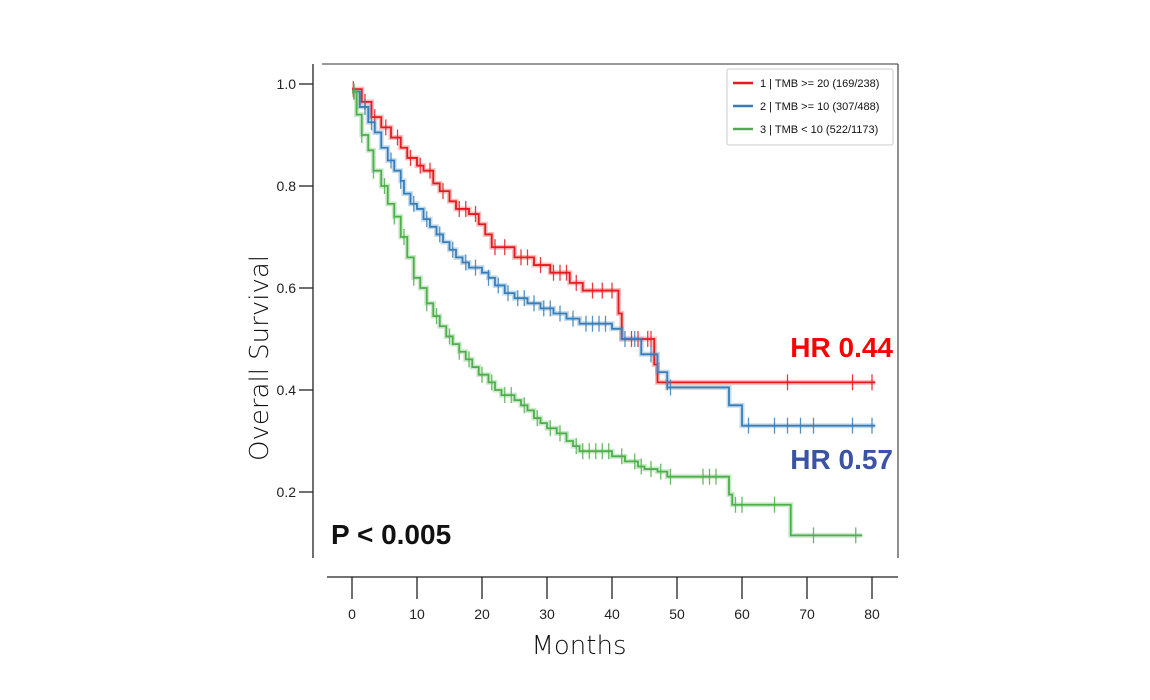  Describe the element at coordinates (417, 614) in the screenshot. I see `x-tick-label: 10` at that location.